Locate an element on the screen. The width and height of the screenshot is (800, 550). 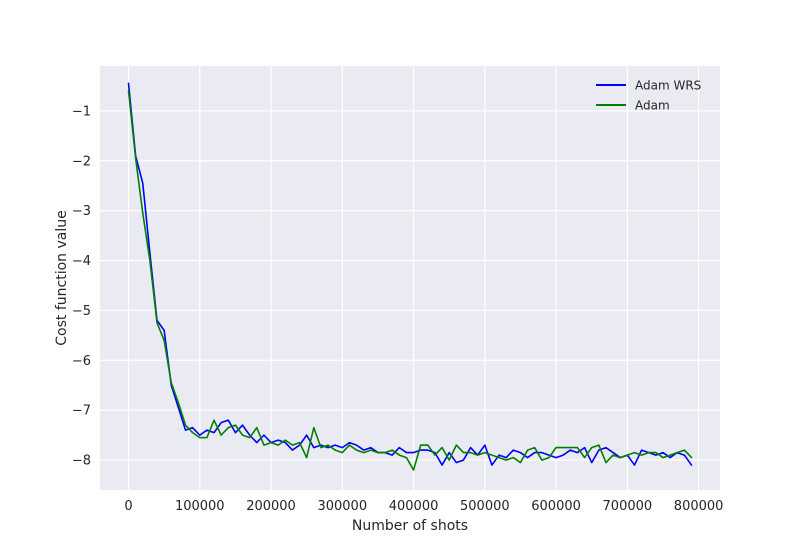
y-tick-label: −6 is located at coordinates (81, 361).